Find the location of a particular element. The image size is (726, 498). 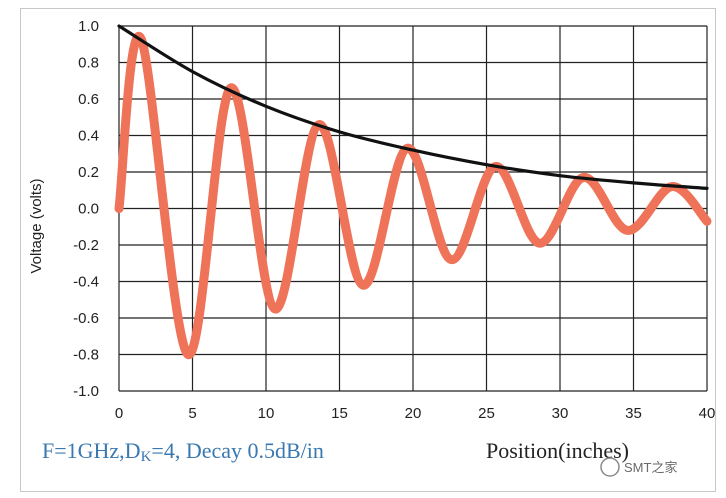

y-tick-label: -1.0 is located at coordinates (86, 391).